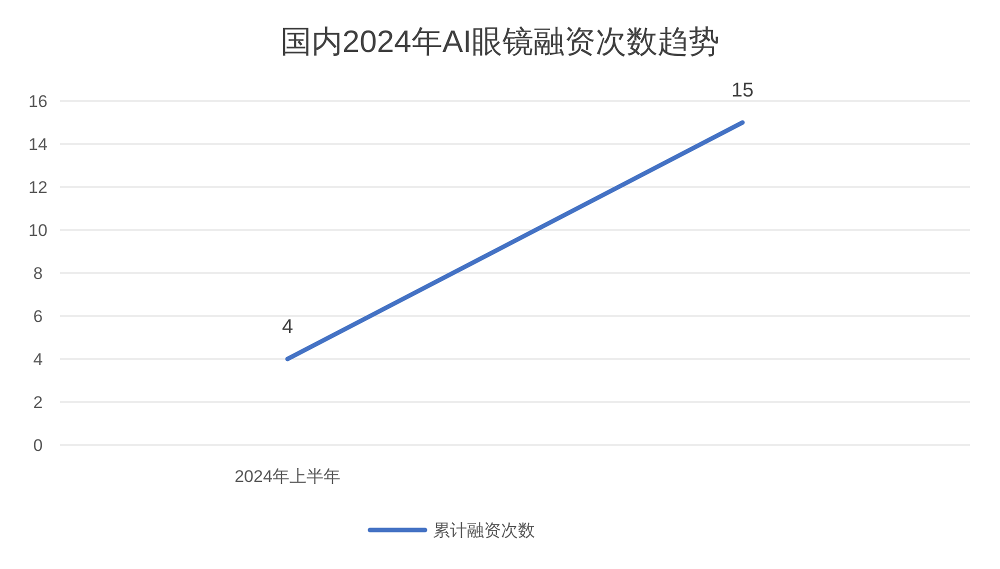 This screenshot has height=569, width=1000. Describe the element at coordinates (484, 530) in the screenshot. I see `legend-label: 累计融资次数` at that location.